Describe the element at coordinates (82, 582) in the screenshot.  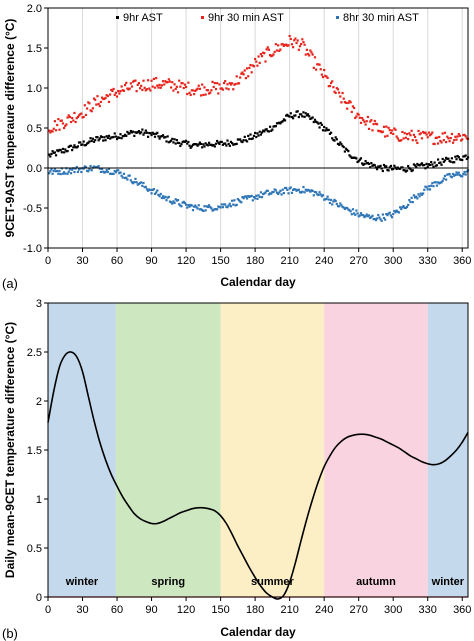
I see `panel-b-season-label-0: winter` at that location.